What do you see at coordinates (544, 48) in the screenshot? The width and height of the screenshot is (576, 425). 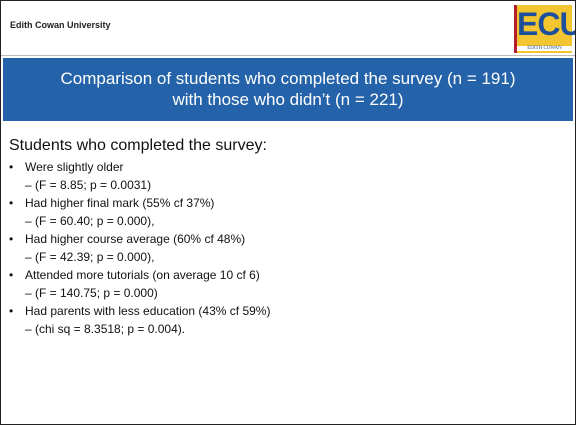 I see `logo-caption: EDITH COWAN` at bounding box center [544, 48].